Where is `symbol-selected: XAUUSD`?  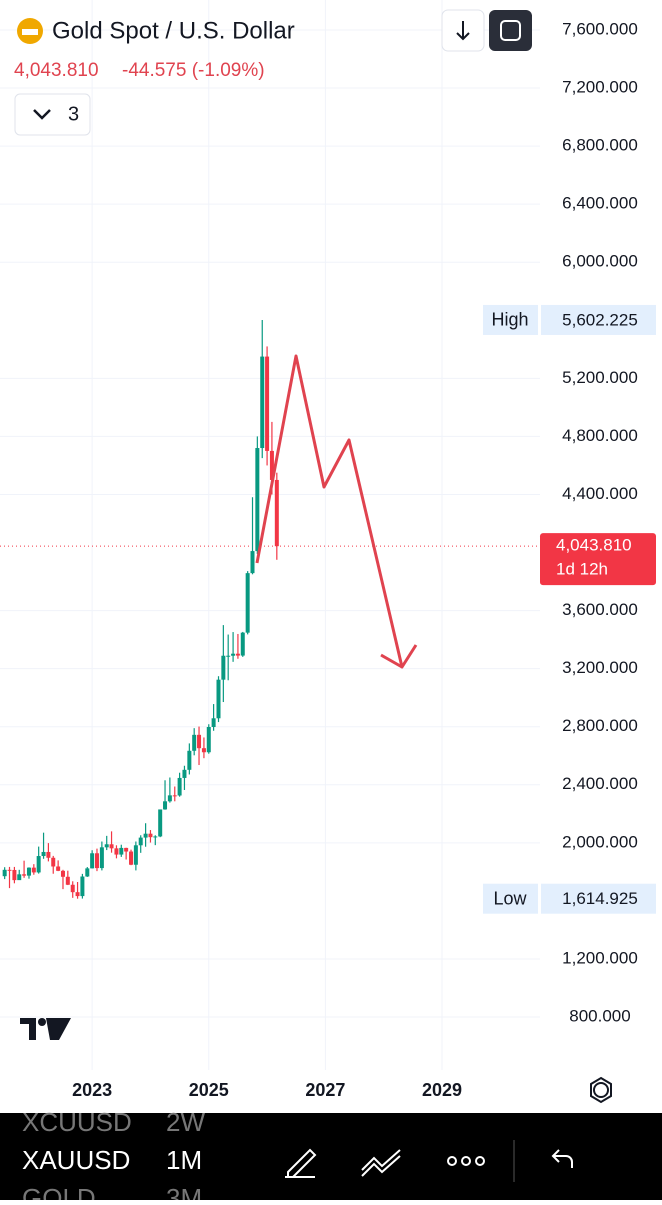
symbol-selected: XAUUSD is located at coordinates (76, 1160).